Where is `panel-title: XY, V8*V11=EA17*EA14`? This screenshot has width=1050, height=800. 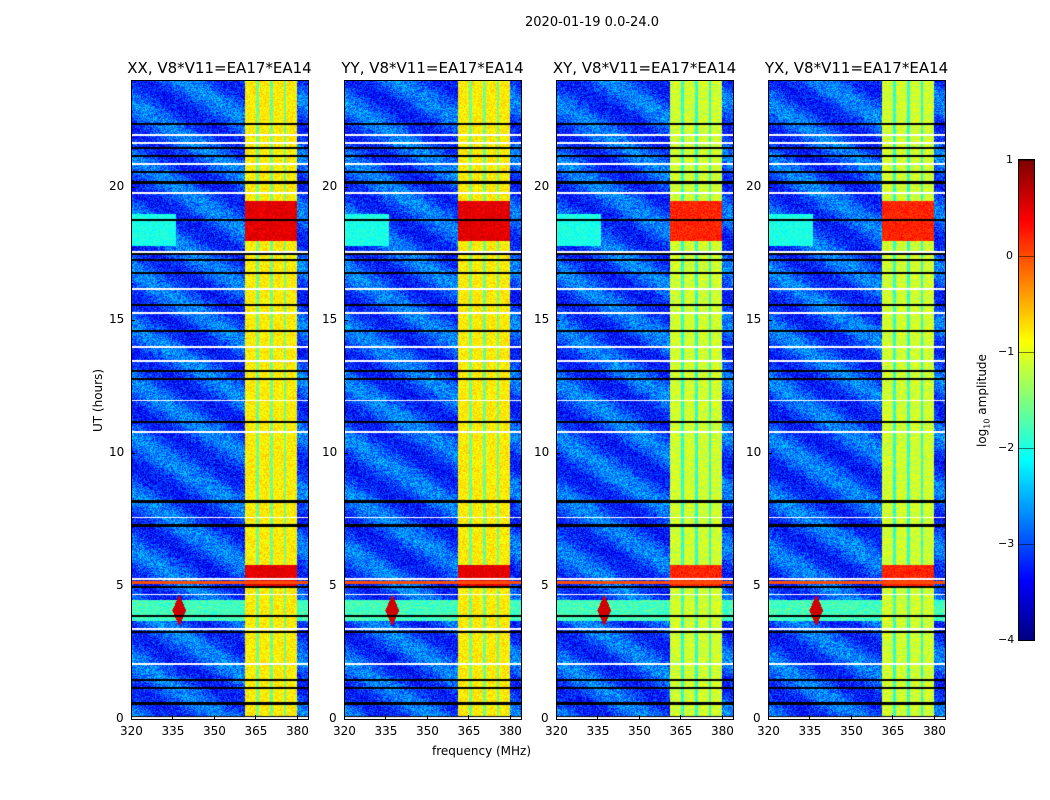
panel-title: XY, V8*V11=EA17*EA14 is located at coordinates (644, 68).